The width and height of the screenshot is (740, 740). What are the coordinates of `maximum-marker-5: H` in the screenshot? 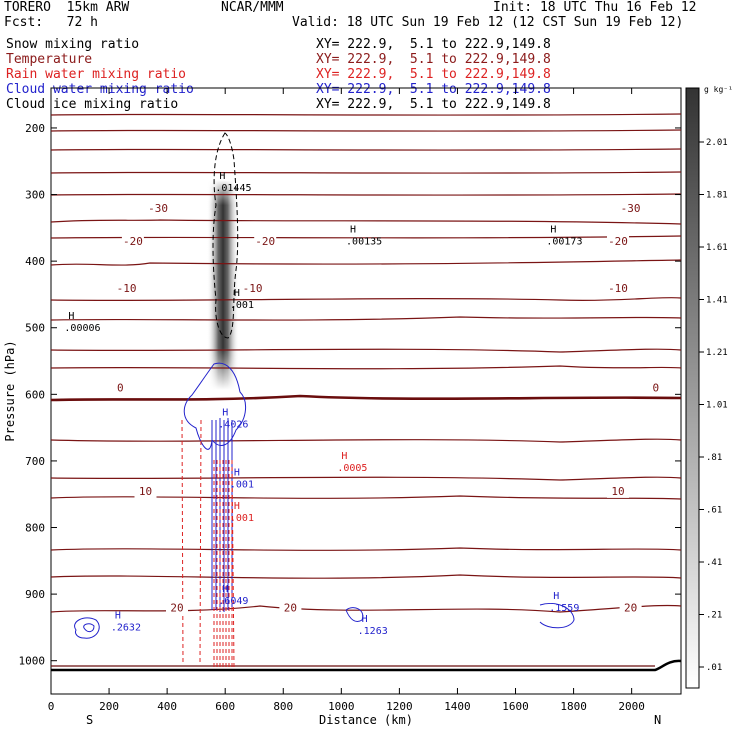 It's located at (225, 413).